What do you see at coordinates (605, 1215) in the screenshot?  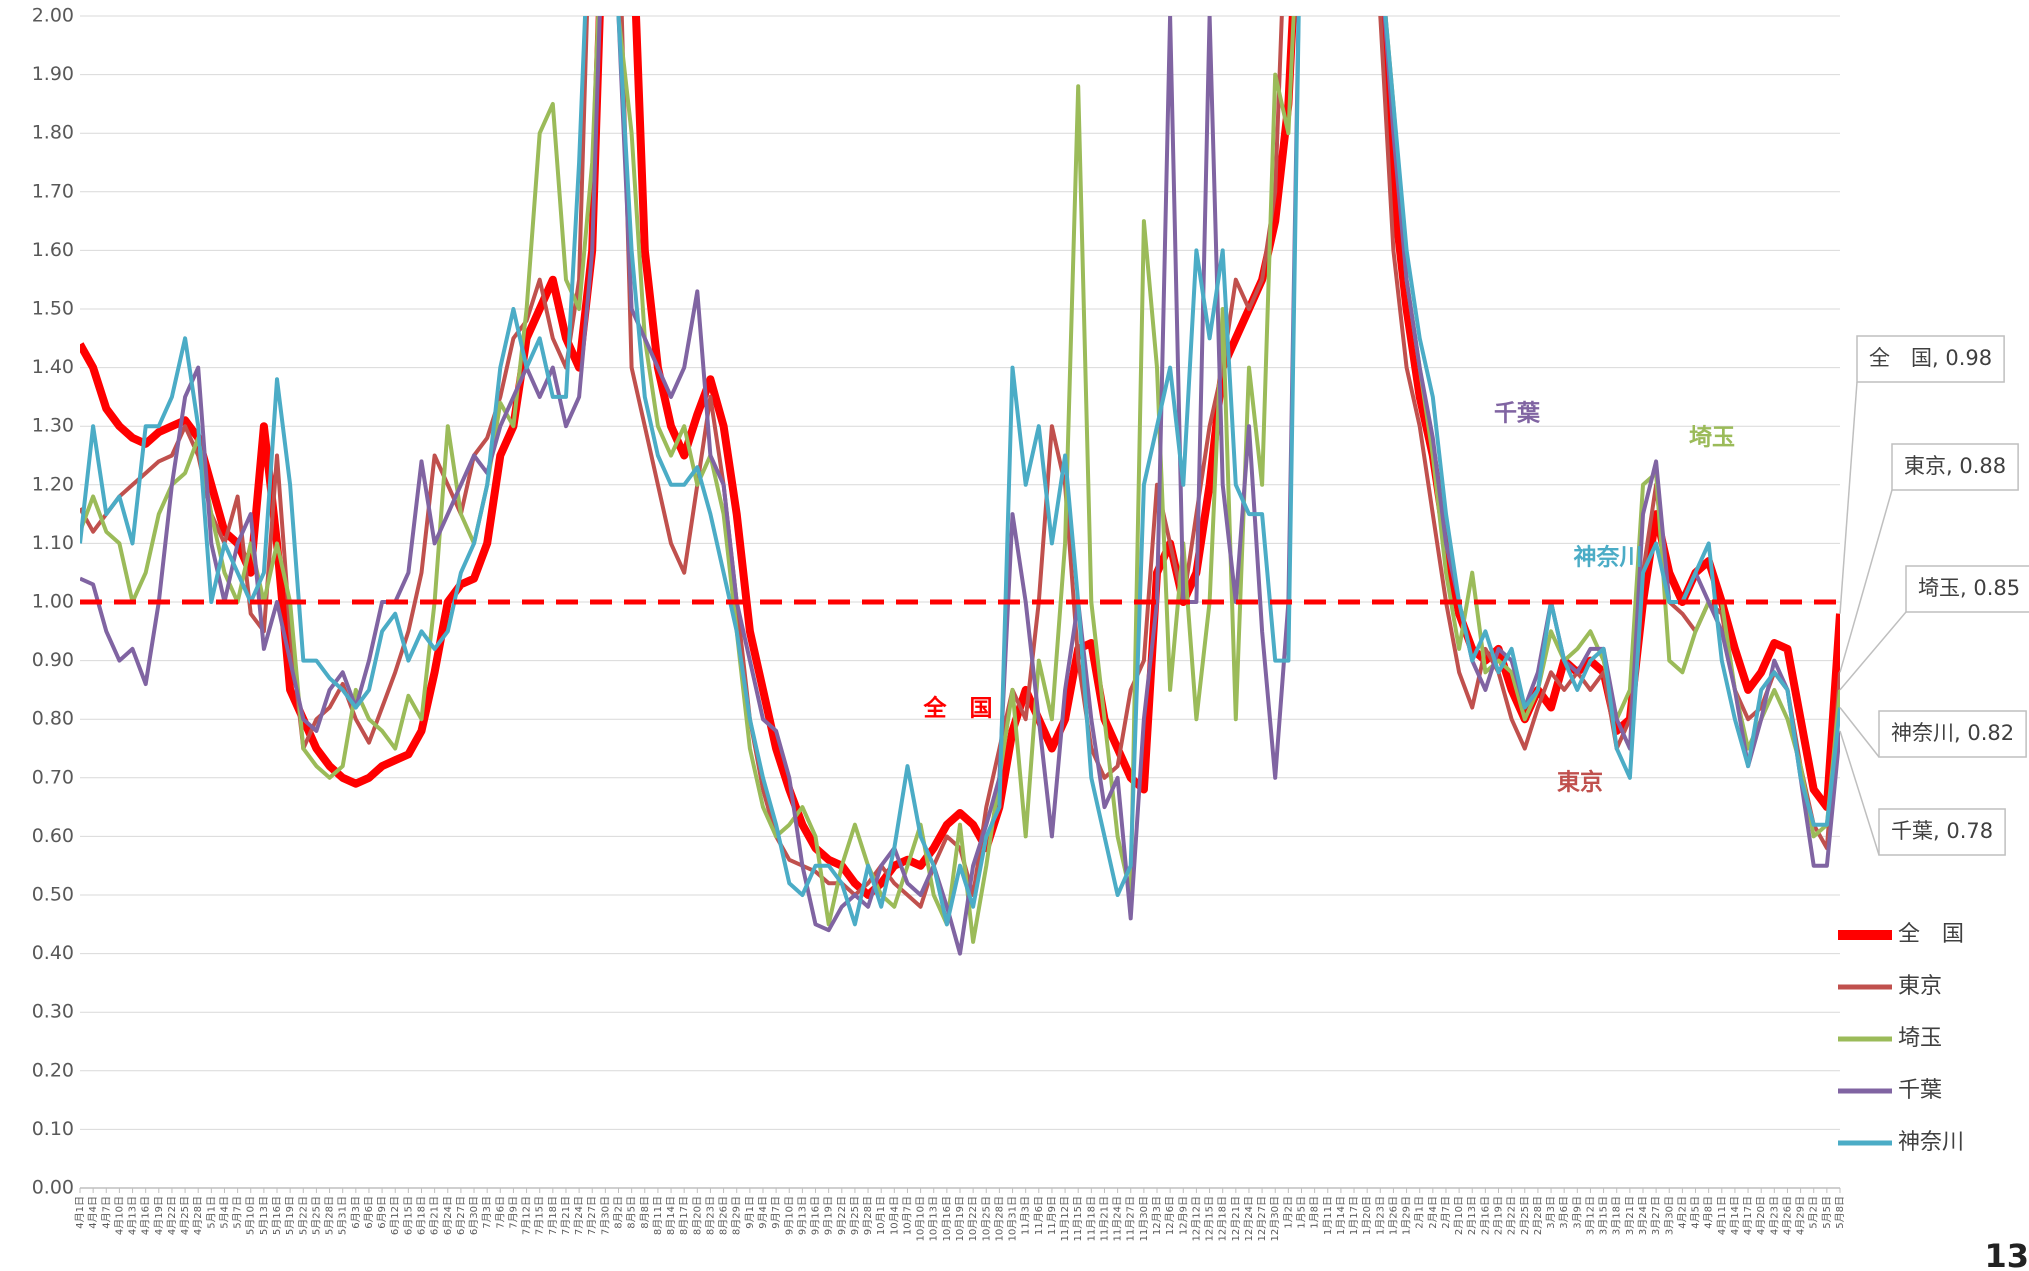 I see `x-tick-label: 7月30日` at bounding box center [605, 1215].